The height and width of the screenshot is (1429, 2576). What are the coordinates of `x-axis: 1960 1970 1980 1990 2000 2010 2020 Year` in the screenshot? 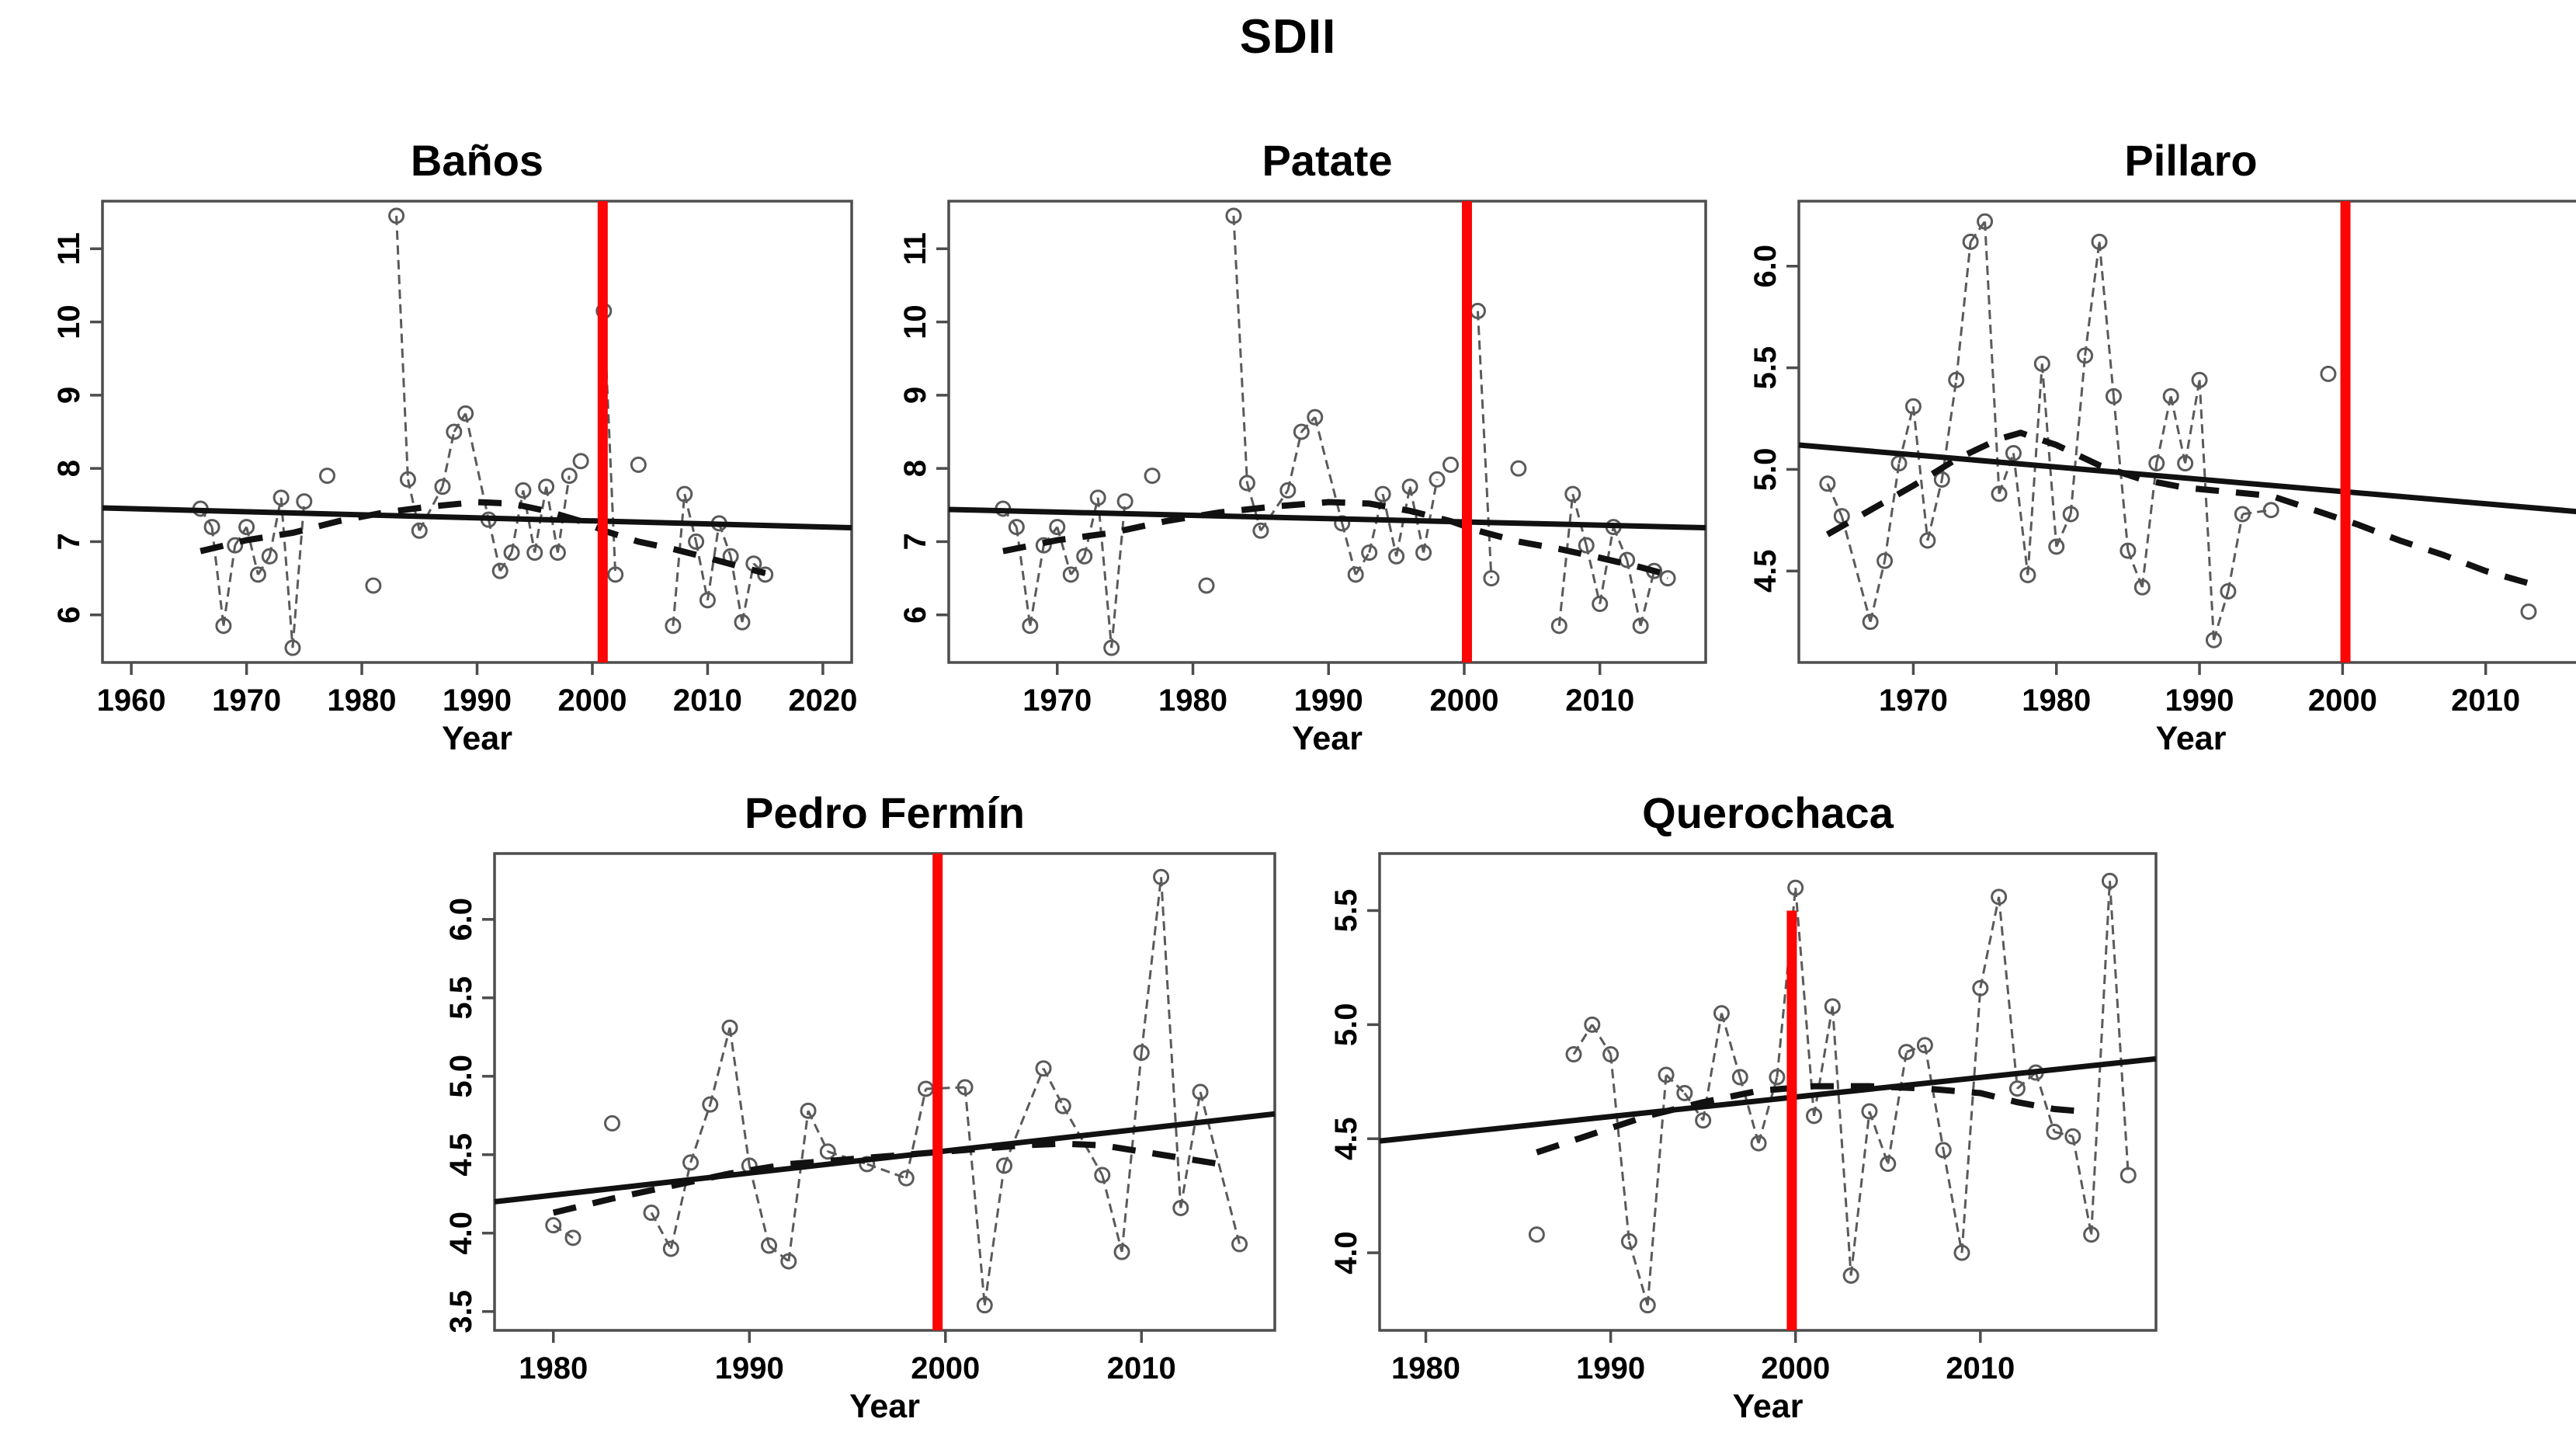 It's located at (477, 708).